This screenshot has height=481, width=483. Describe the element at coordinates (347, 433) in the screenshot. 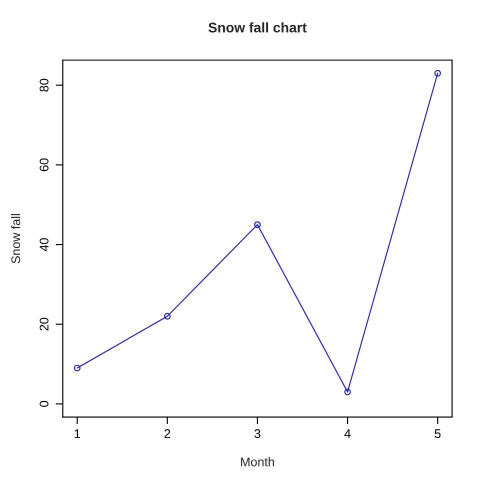

I see `x-tick-label: 4` at that location.